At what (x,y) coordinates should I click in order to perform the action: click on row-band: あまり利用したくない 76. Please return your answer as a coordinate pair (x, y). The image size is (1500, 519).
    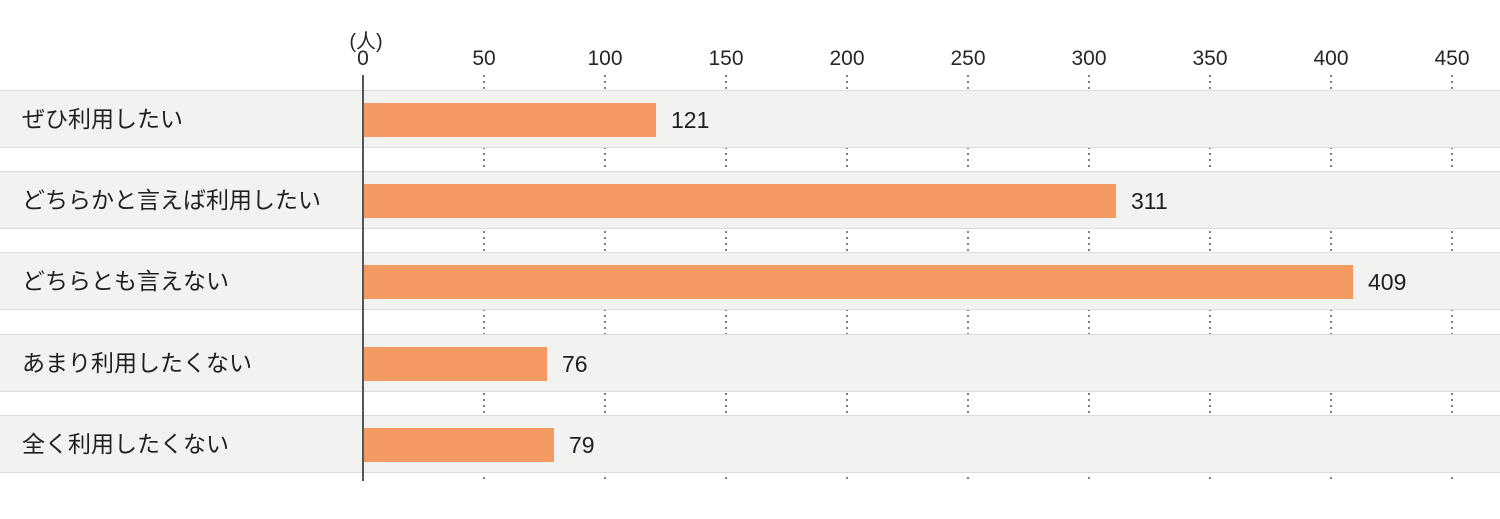
    Looking at the image, I should click on (750, 363).